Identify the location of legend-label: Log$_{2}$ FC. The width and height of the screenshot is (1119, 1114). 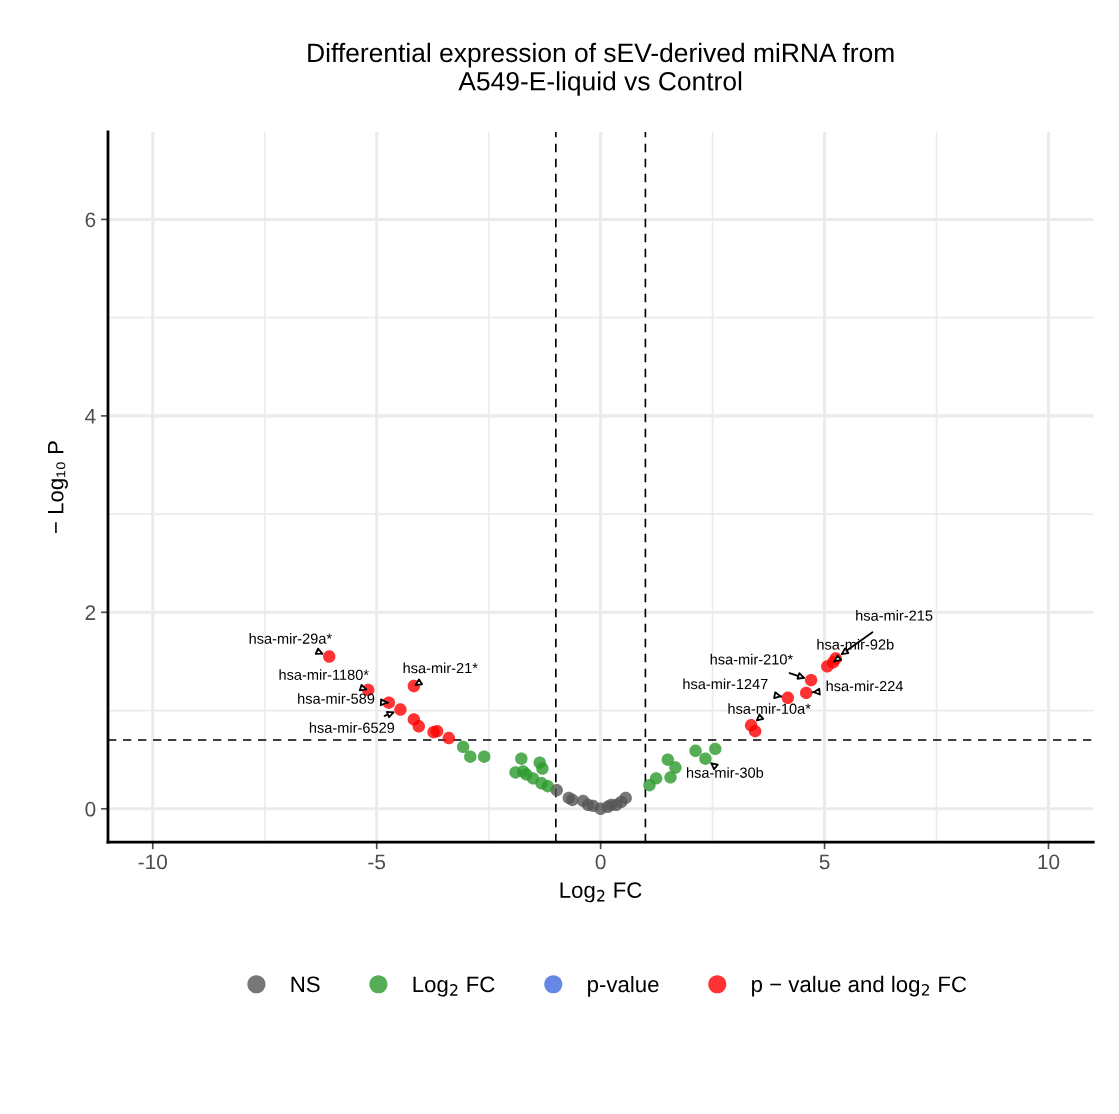
(454, 986).